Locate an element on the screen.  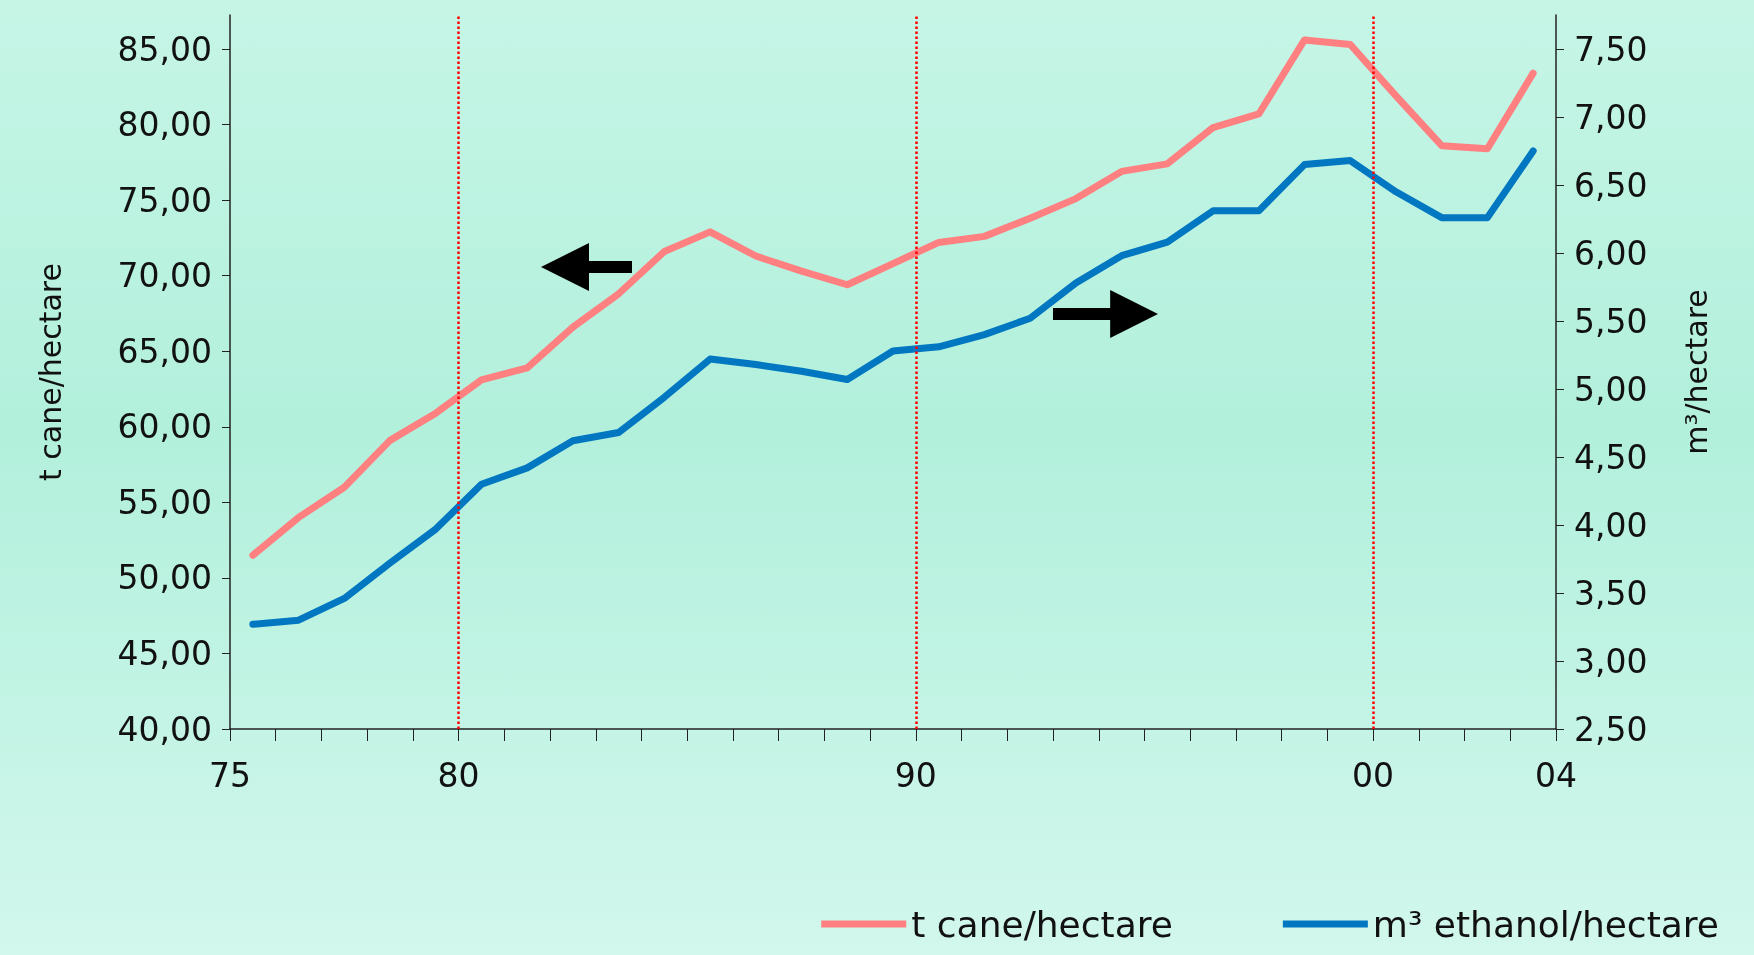
y2-tick-label: 7,00 is located at coordinates (1611, 117).